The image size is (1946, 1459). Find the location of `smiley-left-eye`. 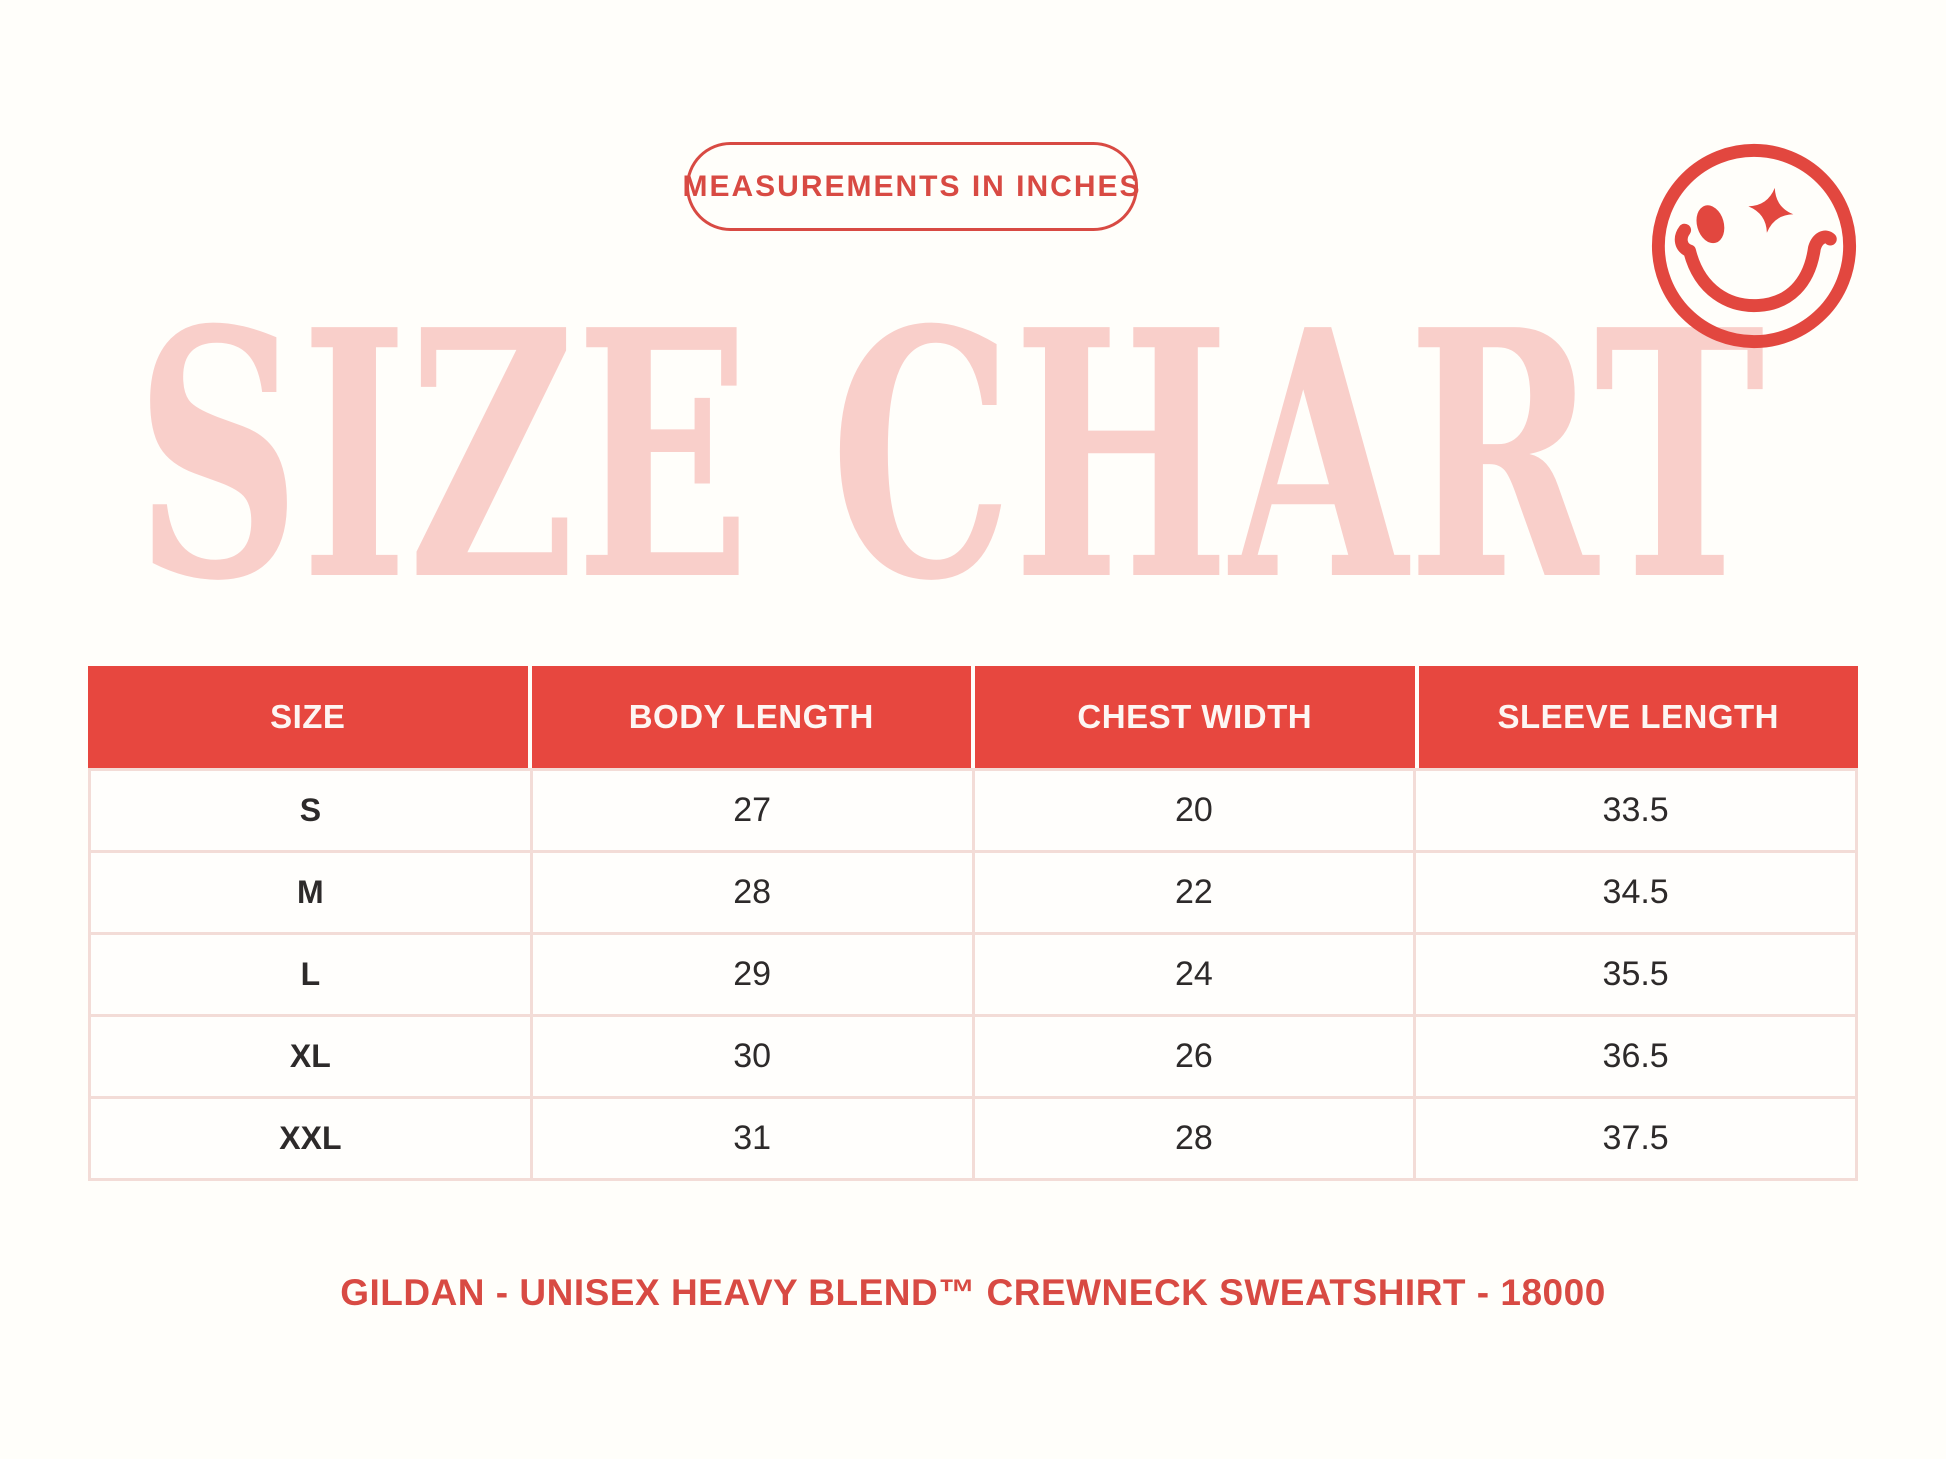

smiley-left-eye is located at coordinates (1710, 224).